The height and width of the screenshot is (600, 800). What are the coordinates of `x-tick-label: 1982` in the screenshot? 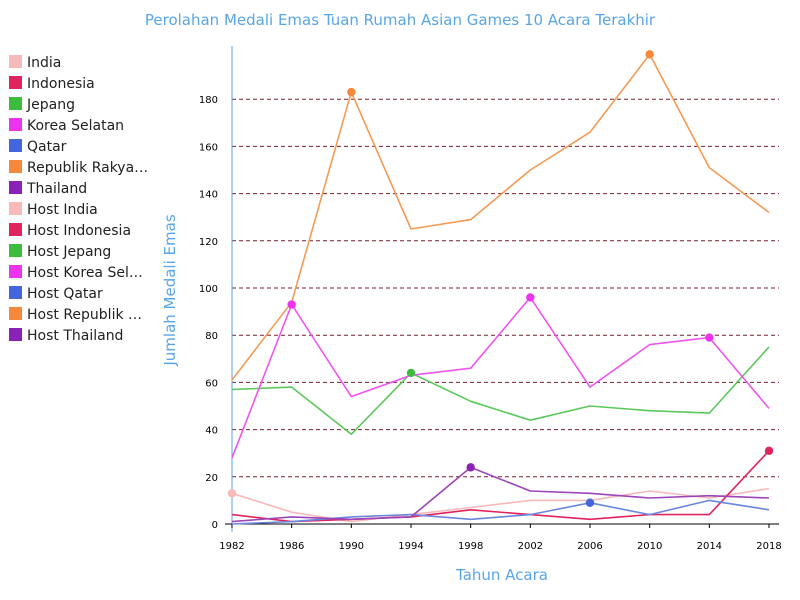 It's located at (231, 546).